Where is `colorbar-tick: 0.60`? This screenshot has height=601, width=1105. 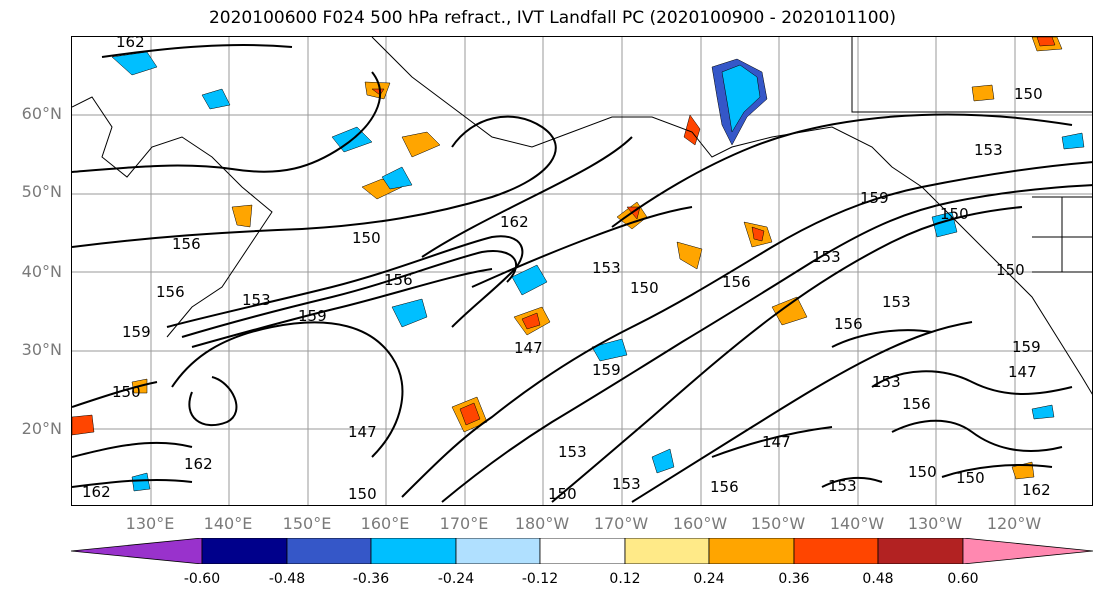 colorbar-tick: 0.60 is located at coordinates (963, 579).